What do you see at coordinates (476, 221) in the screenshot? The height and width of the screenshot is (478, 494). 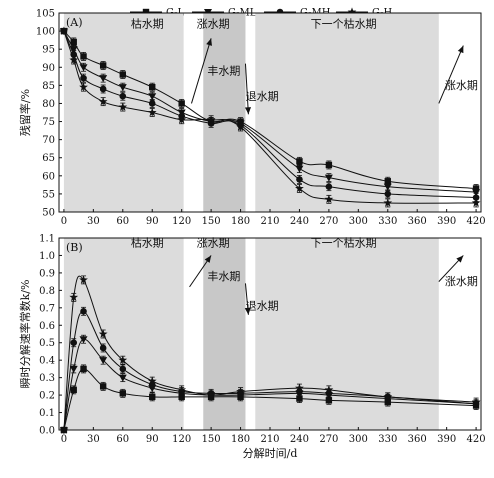 I see `p0-x-tick-label-14: 420` at bounding box center [476, 221].